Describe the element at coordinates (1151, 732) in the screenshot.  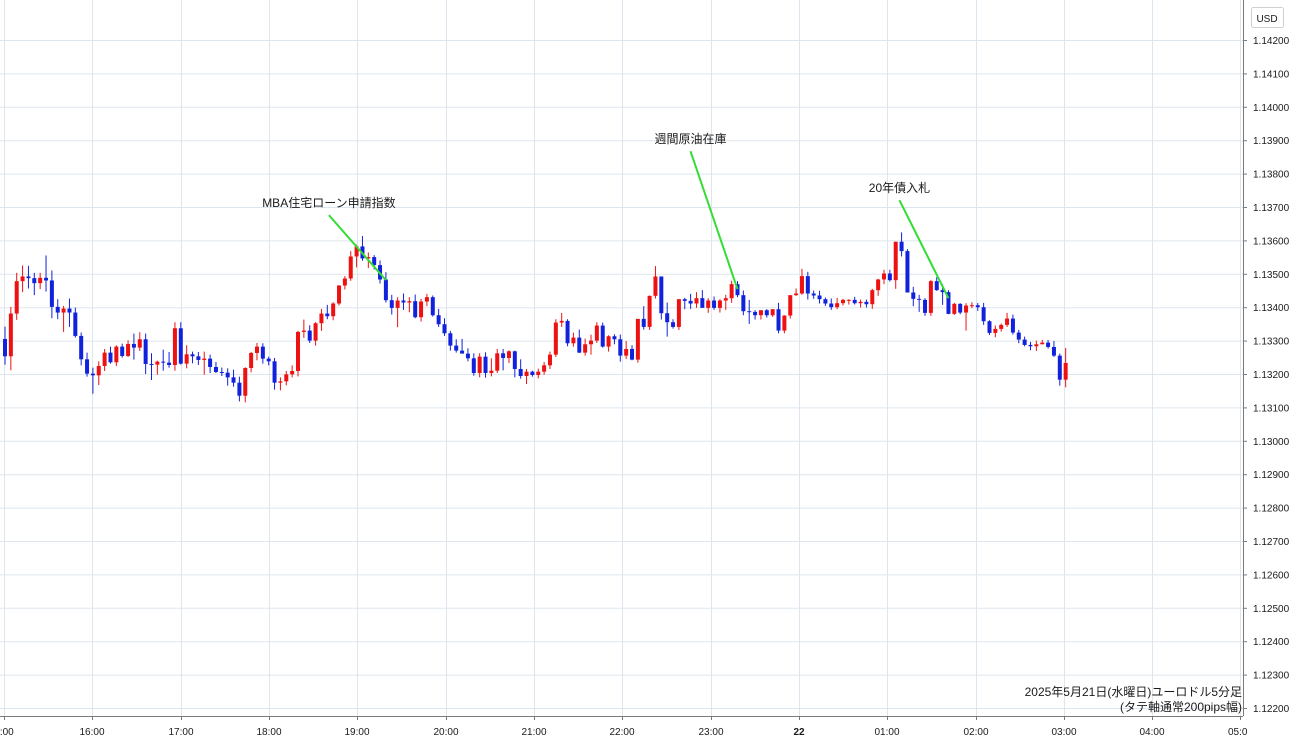
I see `time-tick-label: 04:00` at that location.